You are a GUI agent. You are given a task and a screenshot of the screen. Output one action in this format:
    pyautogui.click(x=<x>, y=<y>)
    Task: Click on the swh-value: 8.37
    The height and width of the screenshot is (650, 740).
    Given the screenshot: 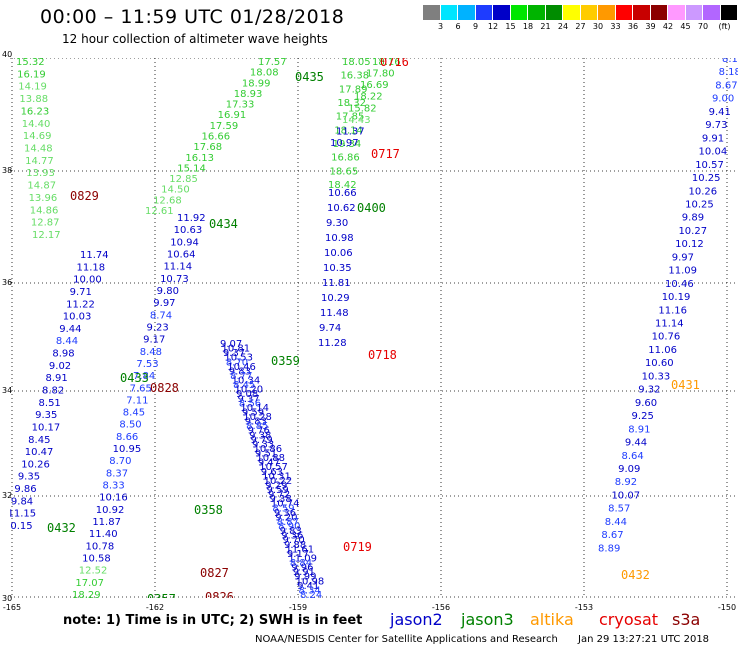 What is the action you would take?
    pyautogui.click(x=117, y=473)
    